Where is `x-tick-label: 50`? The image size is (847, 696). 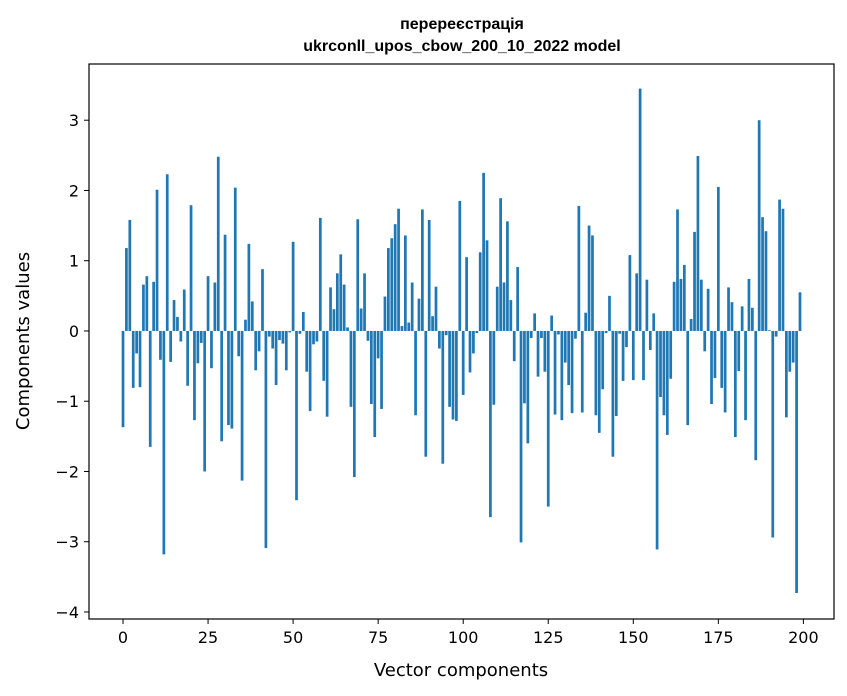
x-tick-label: 50 is located at coordinates (293, 637).